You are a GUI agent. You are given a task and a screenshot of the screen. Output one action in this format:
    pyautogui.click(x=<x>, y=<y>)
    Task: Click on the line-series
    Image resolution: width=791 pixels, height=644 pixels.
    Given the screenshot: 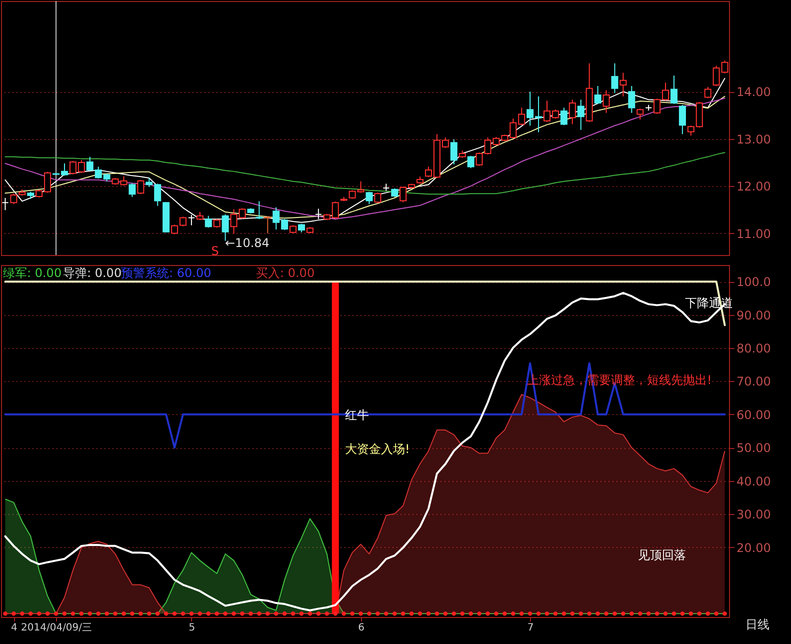 What is the action you would take?
    pyautogui.click(x=365, y=173)
    